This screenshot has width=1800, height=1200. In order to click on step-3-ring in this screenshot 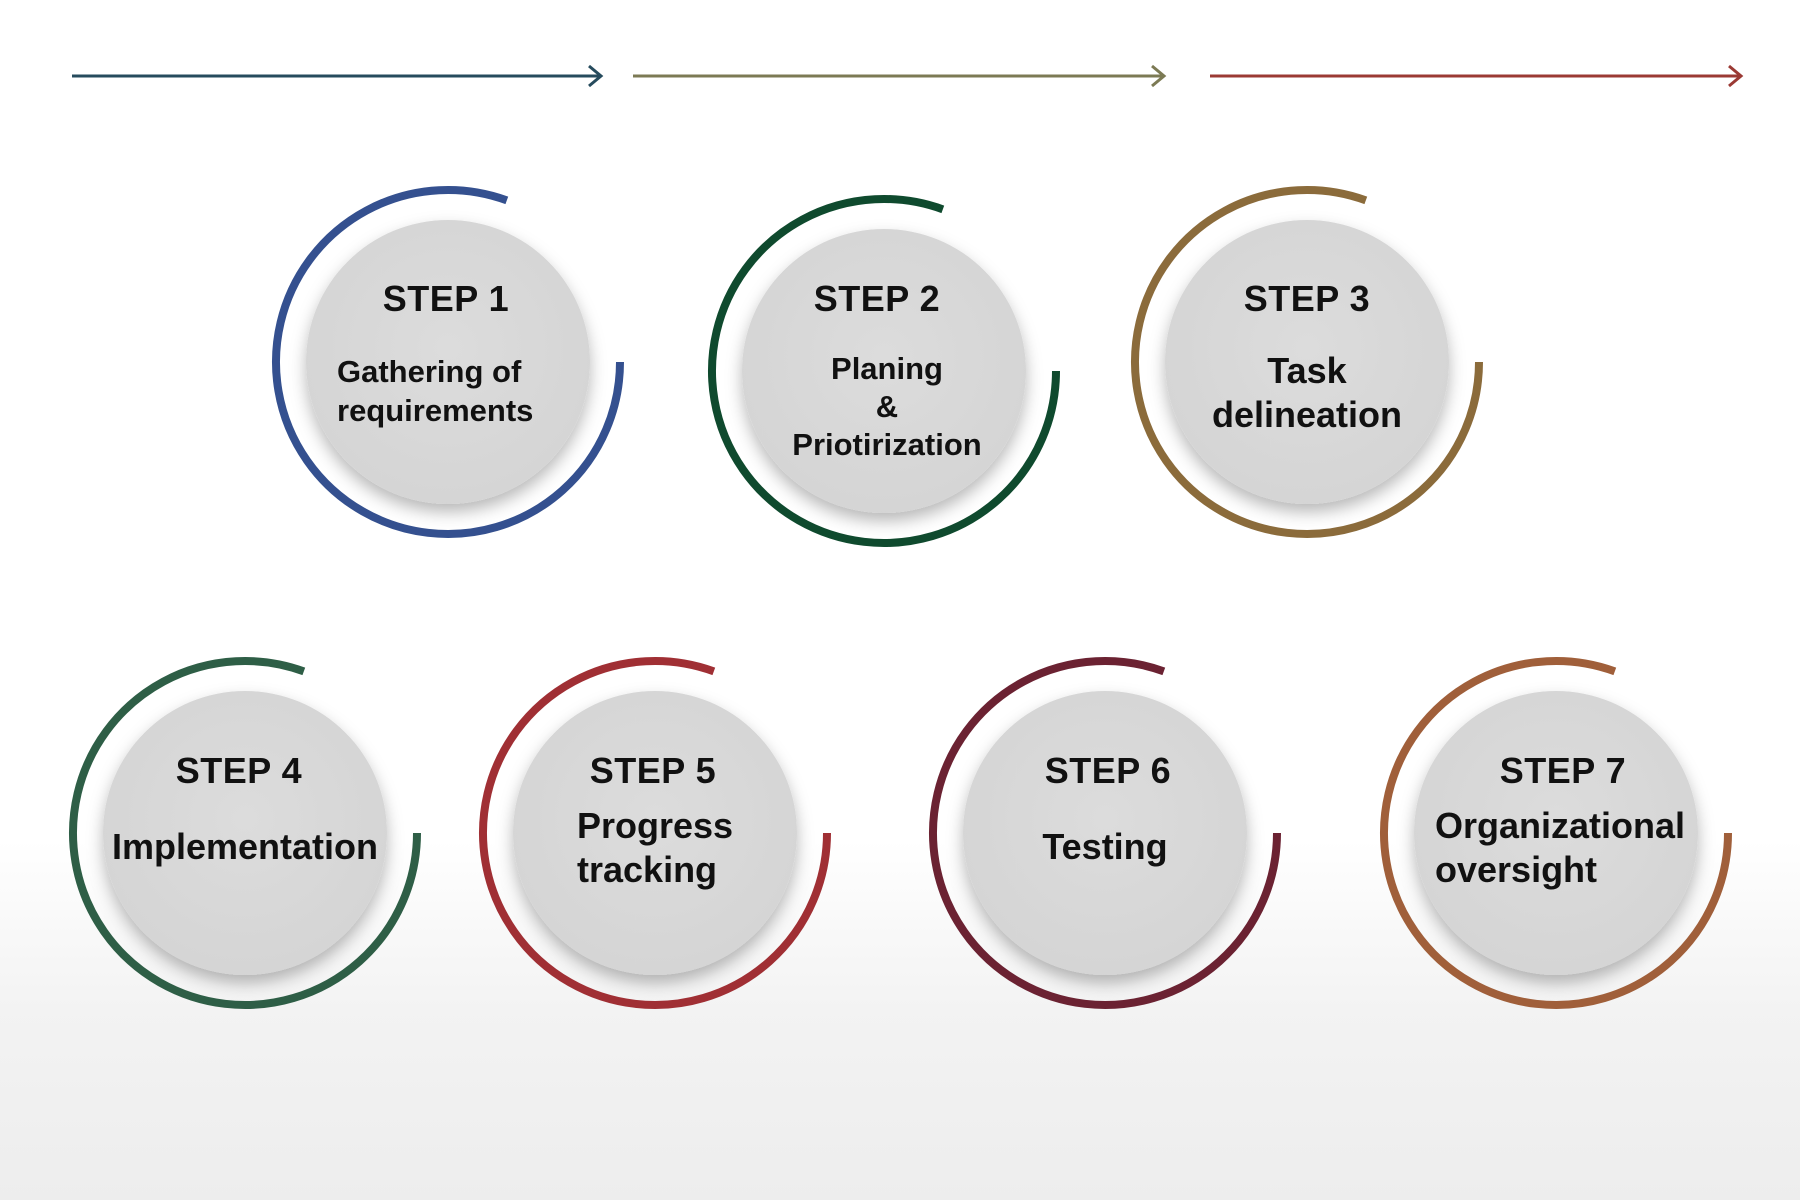, I will do `click(1307, 362)`.